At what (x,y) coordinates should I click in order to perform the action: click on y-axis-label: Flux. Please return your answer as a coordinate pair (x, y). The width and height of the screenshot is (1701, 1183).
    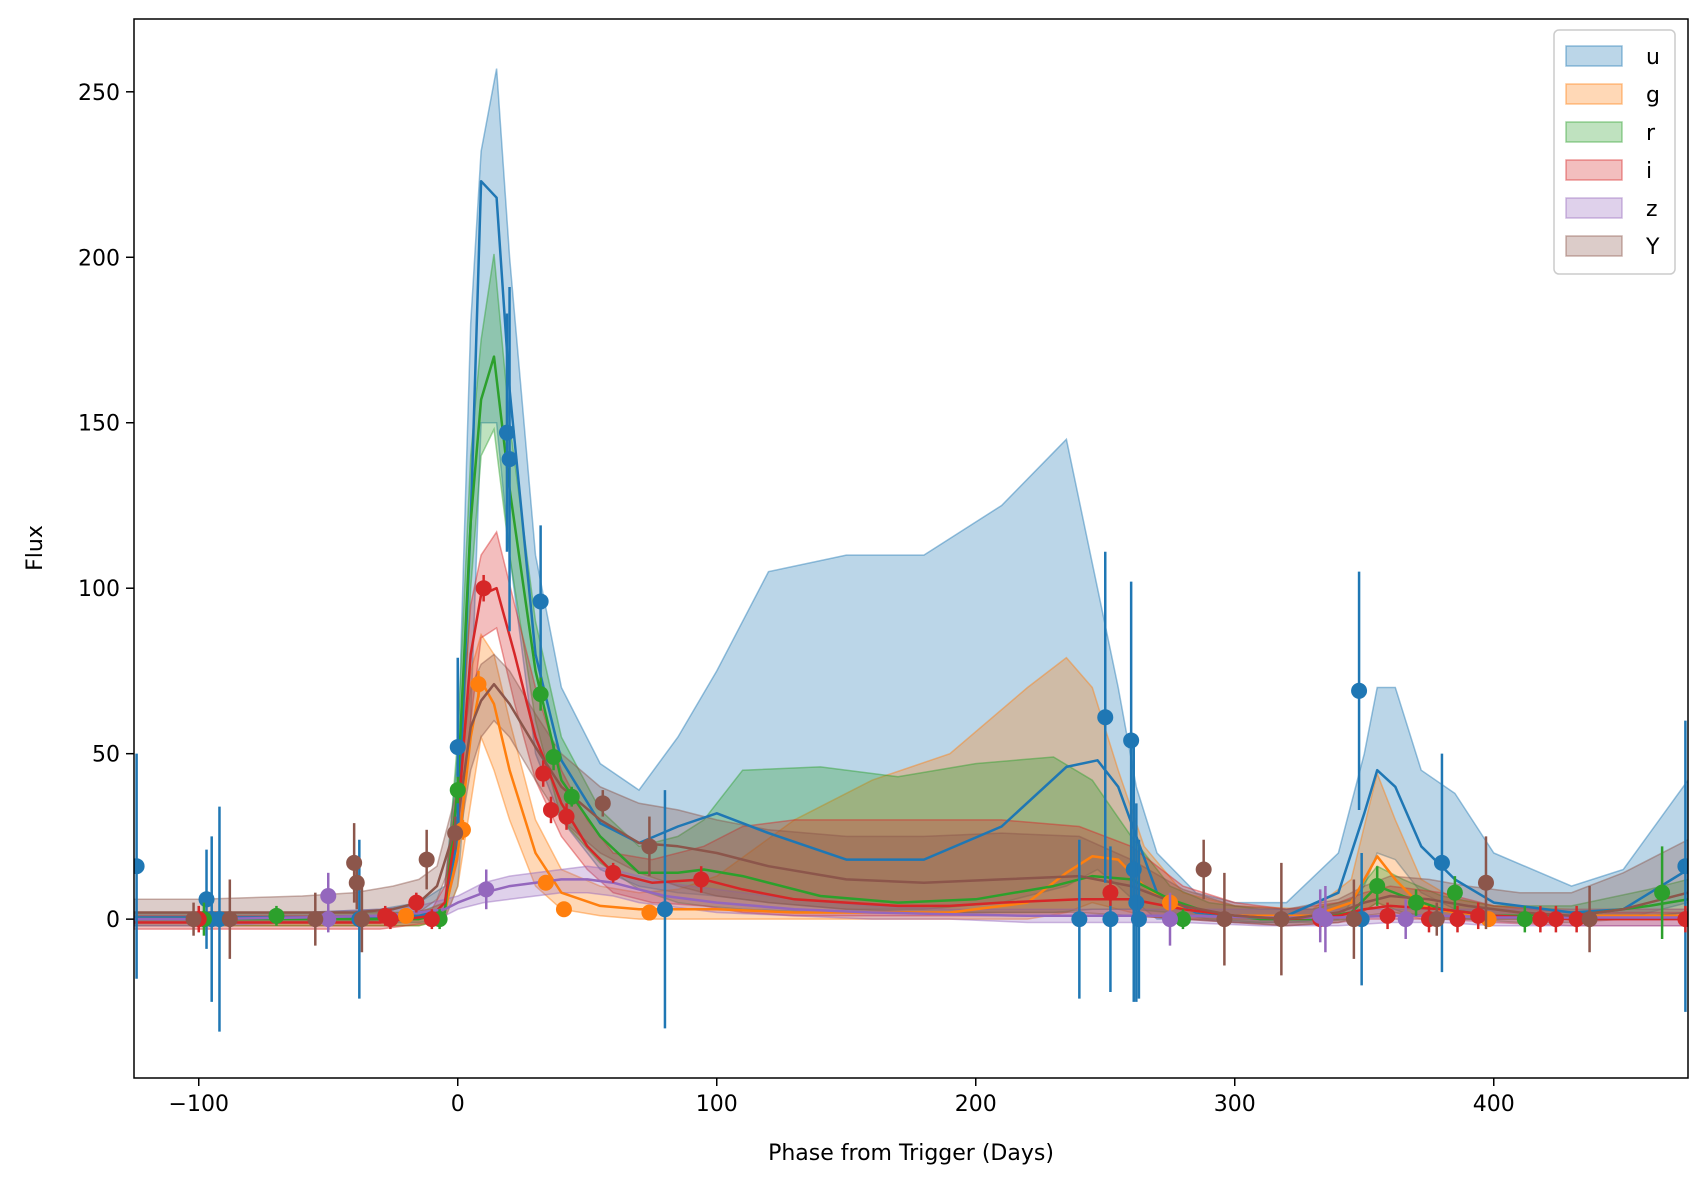
    Looking at the image, I should click on (35, 548).